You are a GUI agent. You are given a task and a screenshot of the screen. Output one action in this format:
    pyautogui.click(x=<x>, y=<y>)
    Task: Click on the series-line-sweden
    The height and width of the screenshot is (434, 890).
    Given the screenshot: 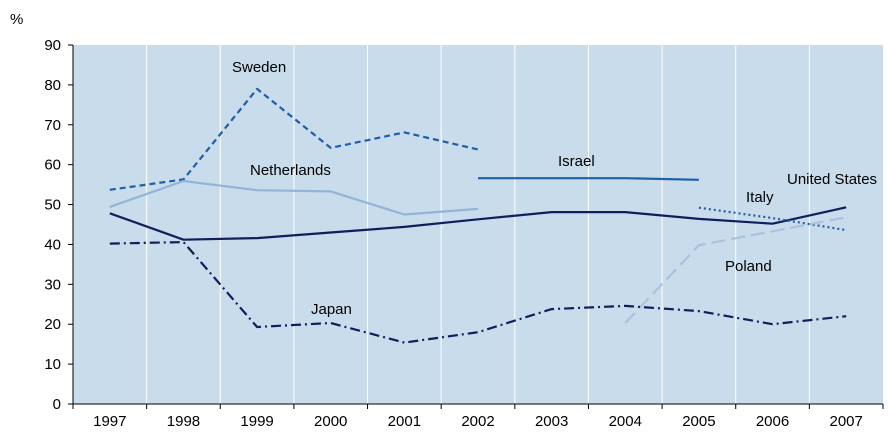 What is the action you would take?
    pyautogui.click(x=294, y=139)
    